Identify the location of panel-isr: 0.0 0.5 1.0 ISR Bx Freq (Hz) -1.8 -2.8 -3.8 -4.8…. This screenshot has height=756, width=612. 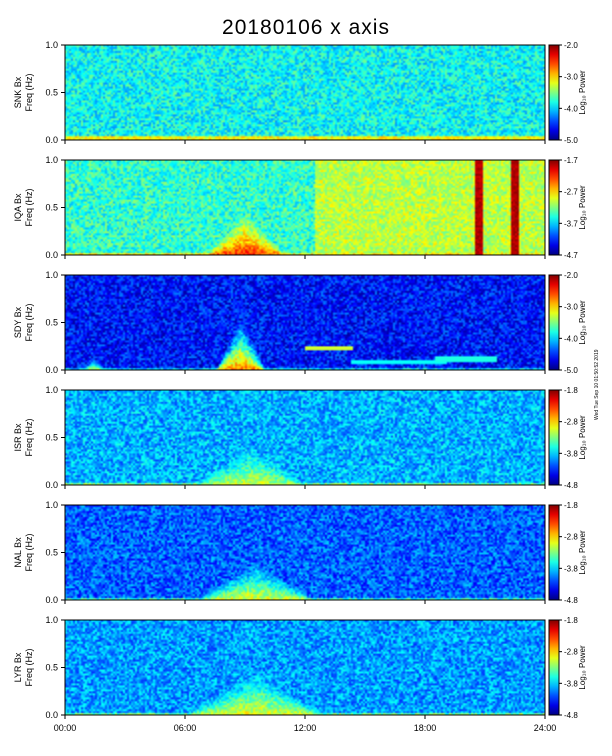
(300, 437).